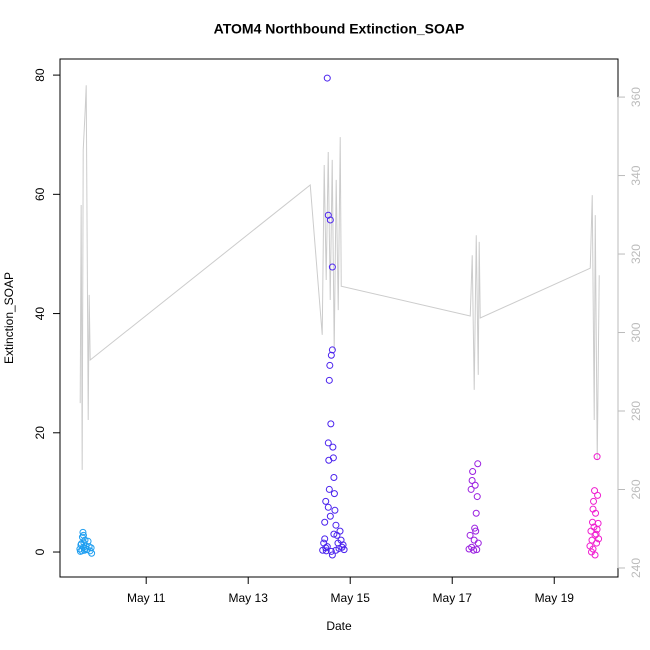 Image resolution: width=650 pixels, height=650 pixels. Describe the element at coordinates (40, 314) in the screenshot. I see `y-tick-label: 40` at that location.